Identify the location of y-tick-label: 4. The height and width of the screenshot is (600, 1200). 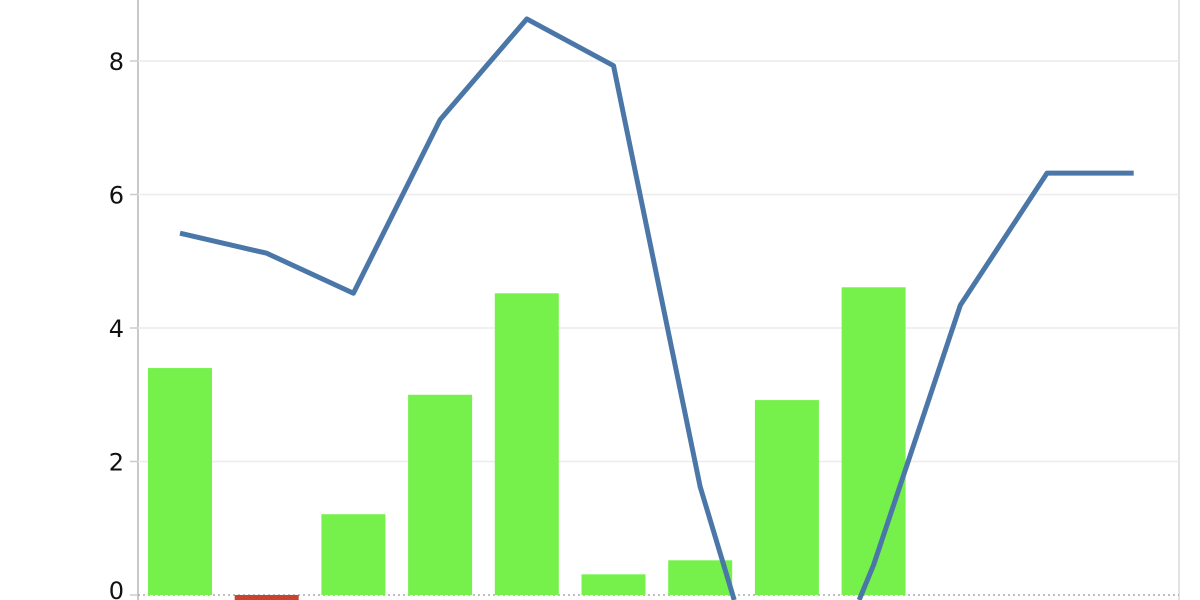
(116, 329).